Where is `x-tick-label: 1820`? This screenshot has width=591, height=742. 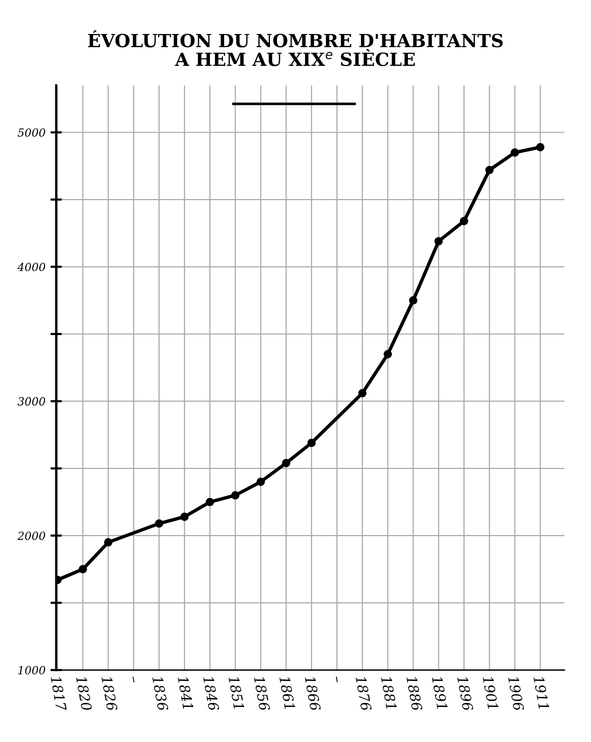
x-tick-label: 1820 is located at coordinates (84, 693).